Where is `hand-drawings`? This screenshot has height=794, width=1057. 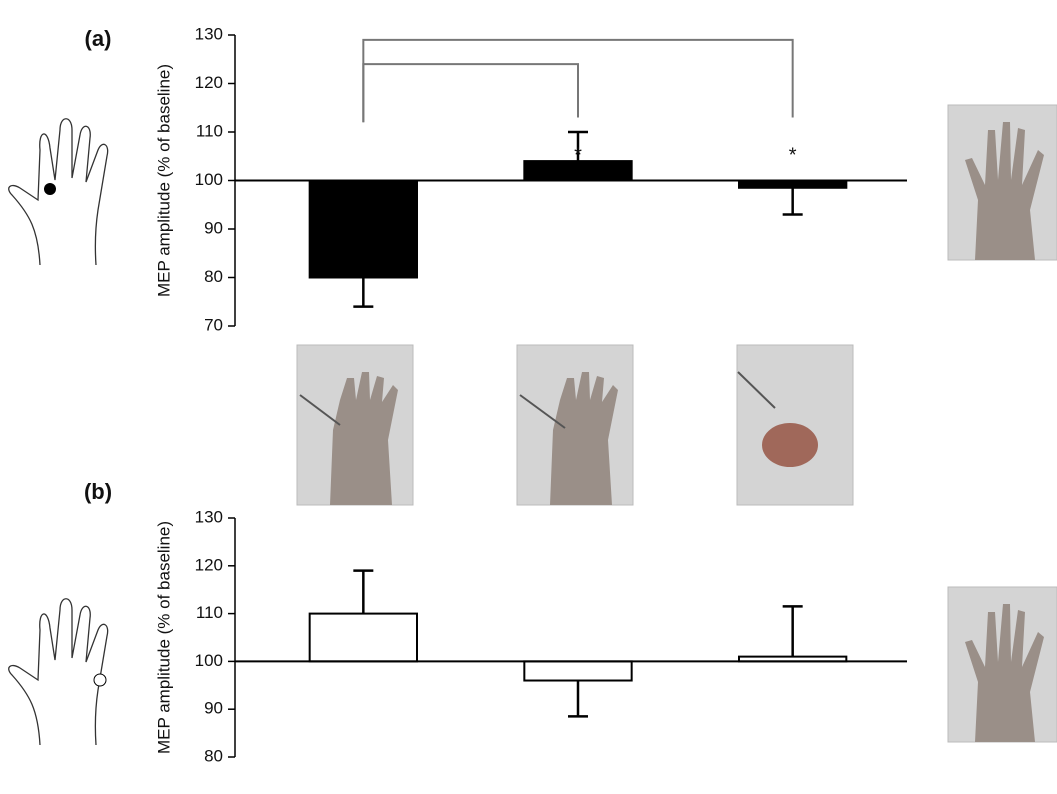
hand-drawings is located at coordinates (58, 432).